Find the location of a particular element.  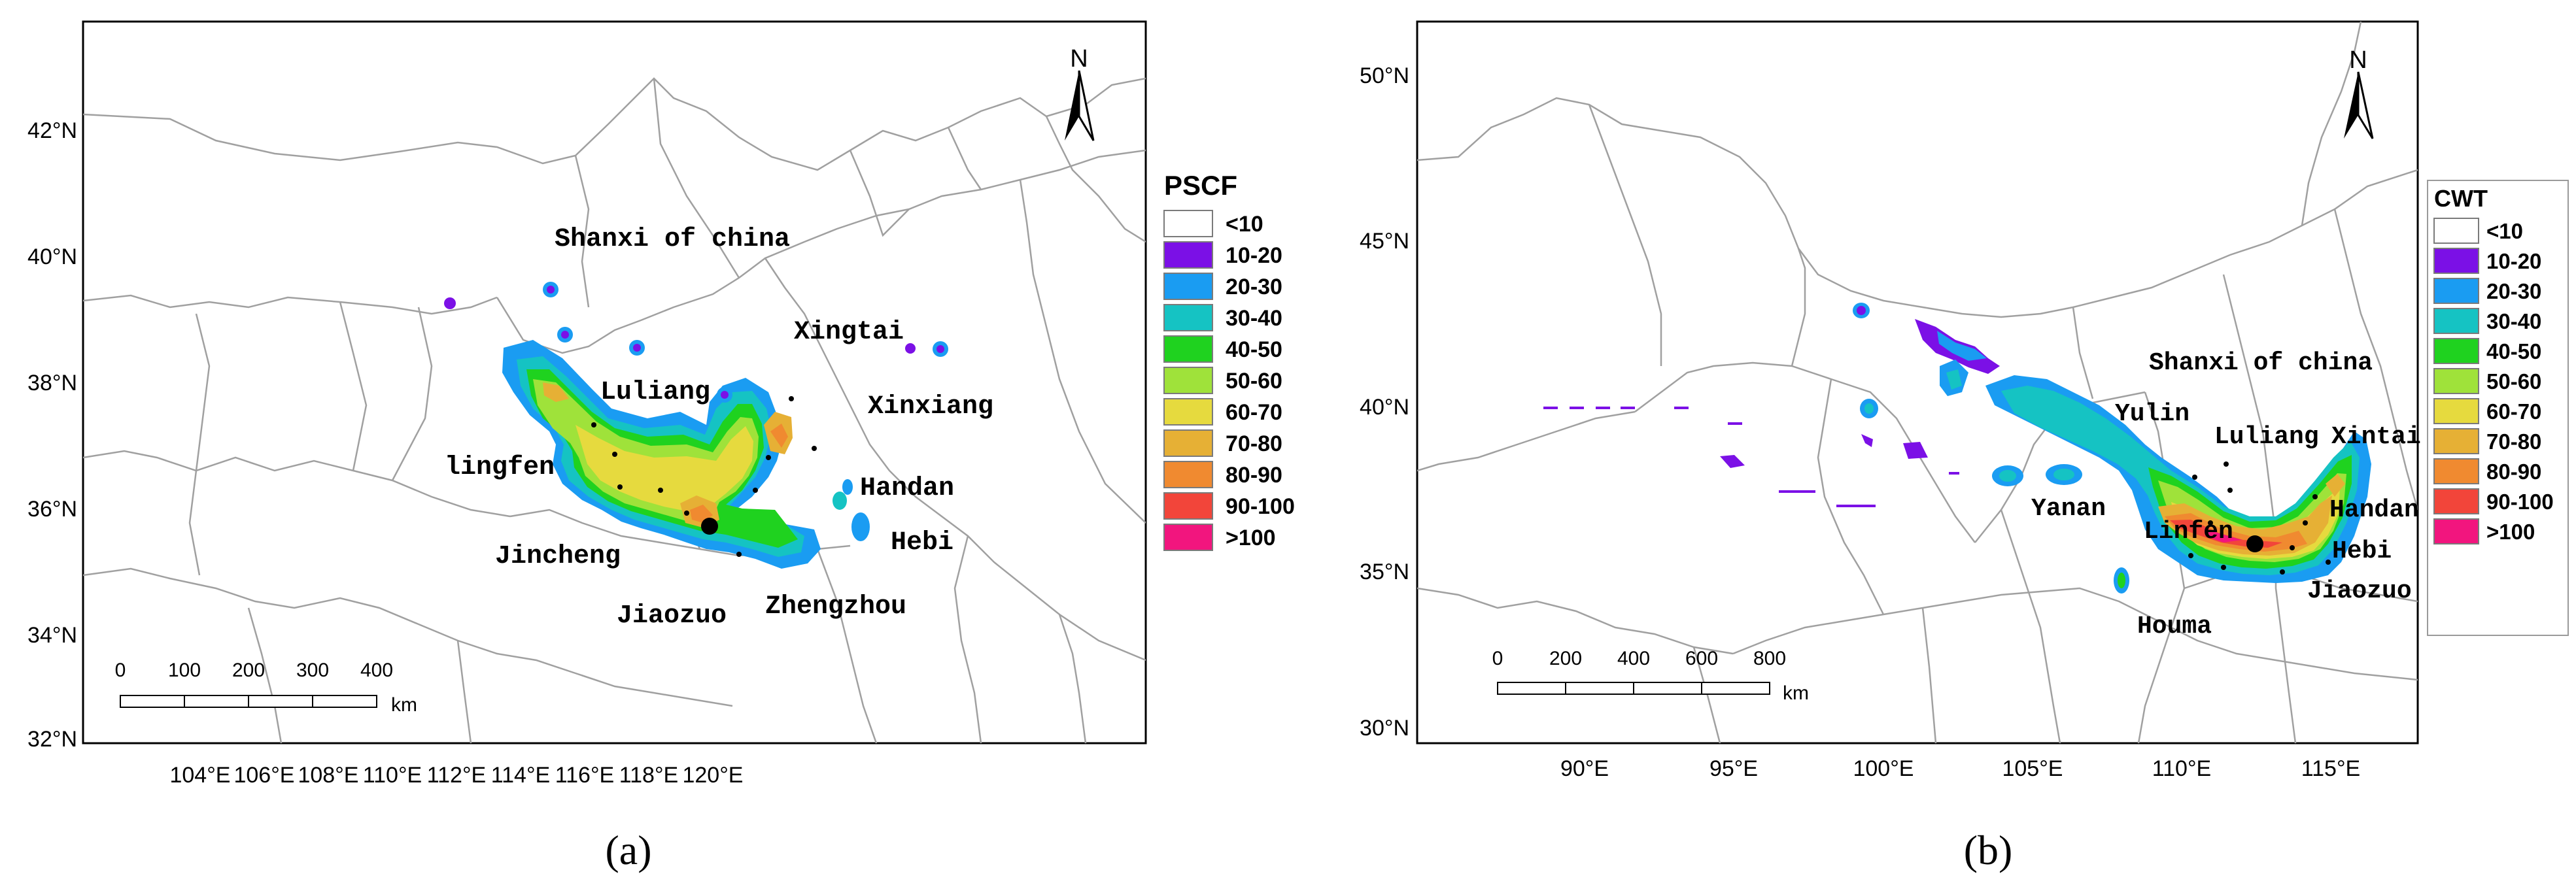

lat-label: 38°N is located at coordinates (52, 383).